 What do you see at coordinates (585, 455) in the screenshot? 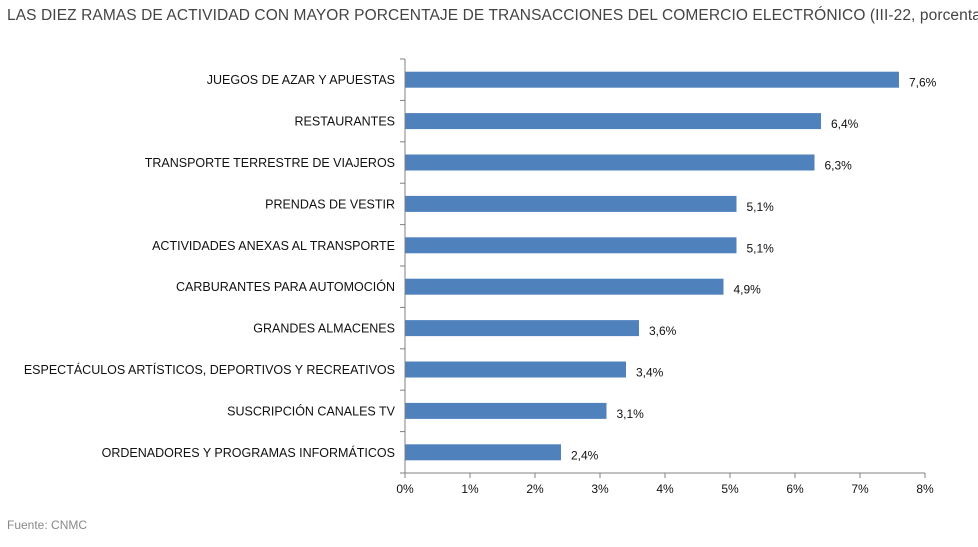
I see `data-label: 2,4%` at bounding box center [585, 455].